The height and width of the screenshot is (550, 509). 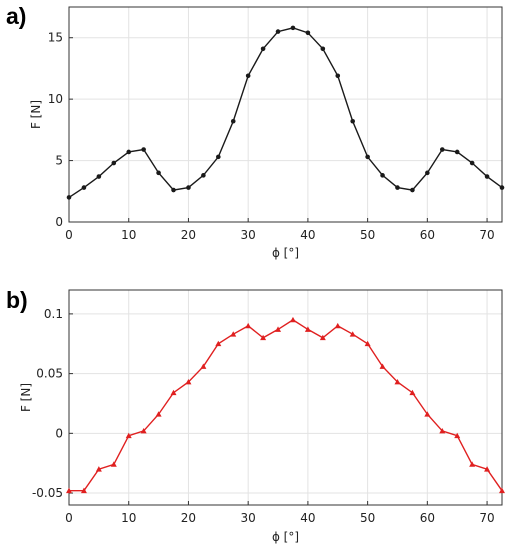 What do you see at coordinates (367, 235) in the screenshot?
I see `panel-a-x-tick-label: 50` at bounding box center [367, 235].